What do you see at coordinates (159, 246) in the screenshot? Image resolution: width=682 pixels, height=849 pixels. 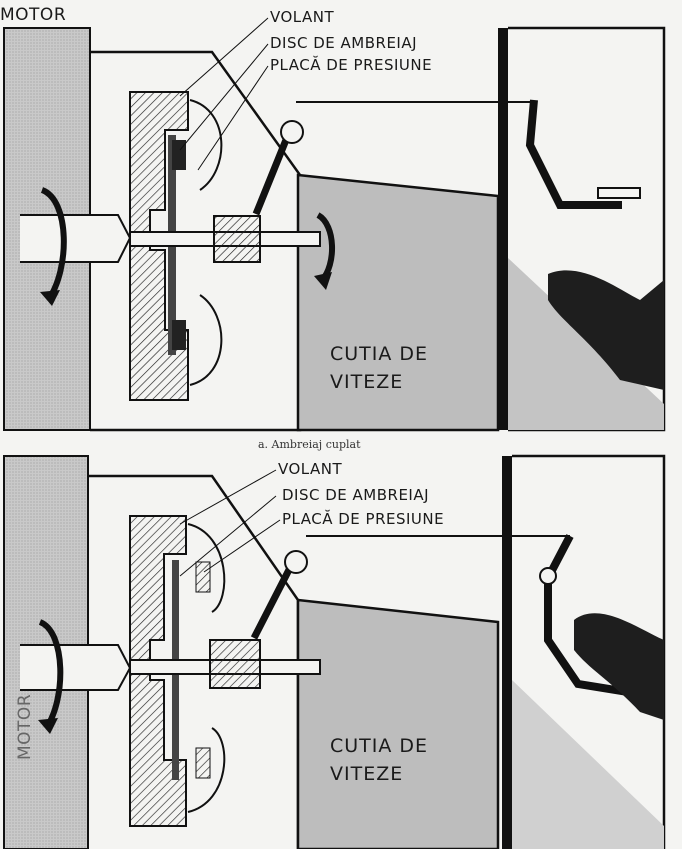 I see `top-flywheel` at bounding box center [159, 246].